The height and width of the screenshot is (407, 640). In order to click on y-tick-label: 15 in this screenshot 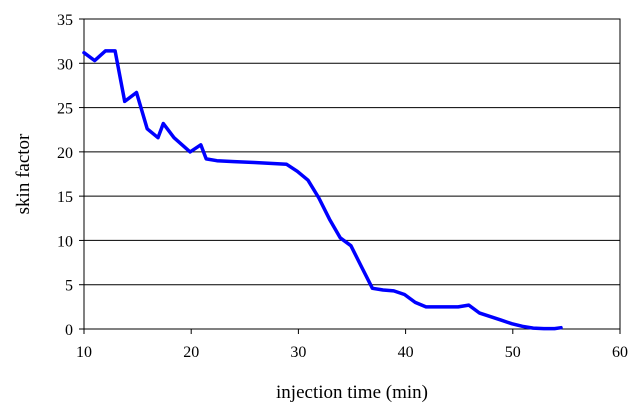, I will do `click(65, 197)`.